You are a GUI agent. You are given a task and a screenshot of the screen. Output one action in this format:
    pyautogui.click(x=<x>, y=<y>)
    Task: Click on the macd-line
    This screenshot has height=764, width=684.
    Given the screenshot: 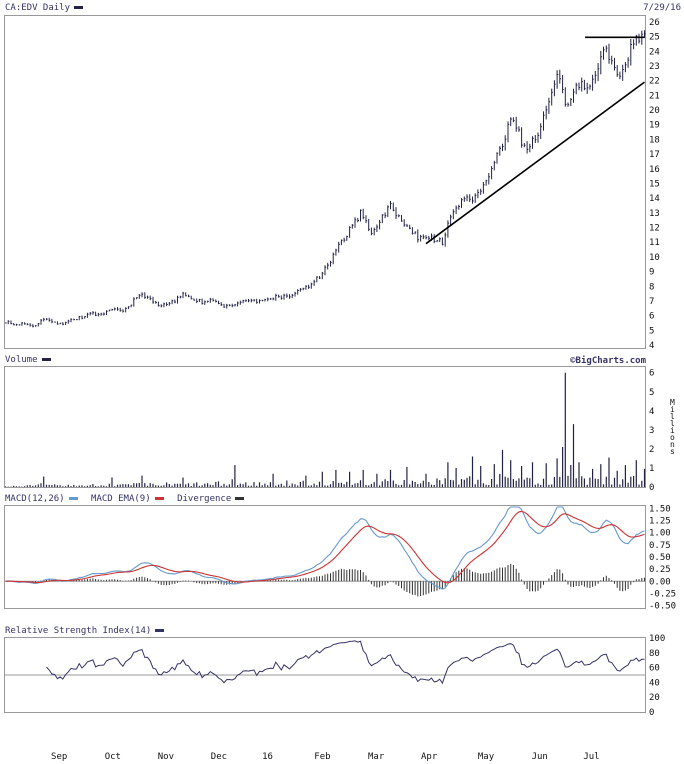 What is the action you would take?
    pyautogui.click(x=325, y=548)
    